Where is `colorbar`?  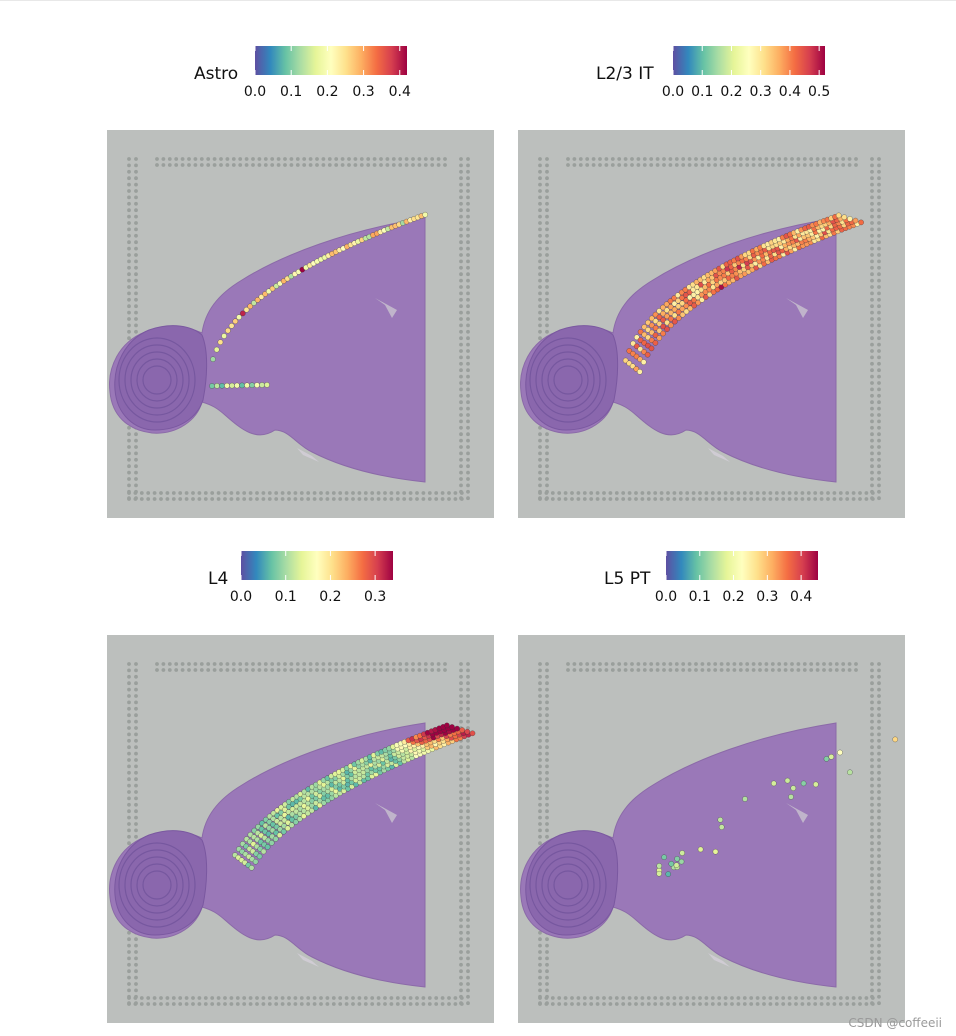
colorbar is located at coordinates (742, 565).